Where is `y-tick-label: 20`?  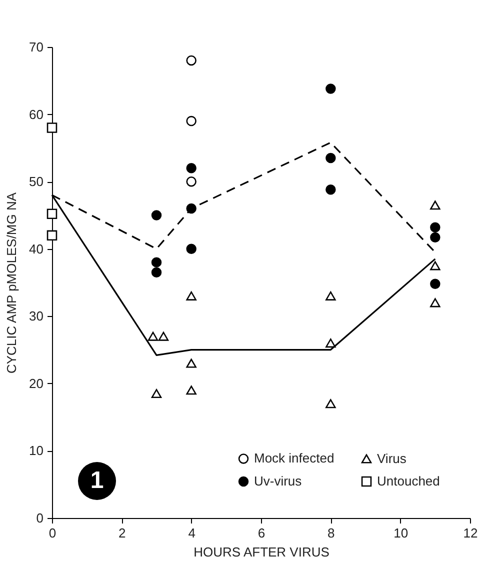
y-tick-label: 20 is located at coordinates (36, 383).